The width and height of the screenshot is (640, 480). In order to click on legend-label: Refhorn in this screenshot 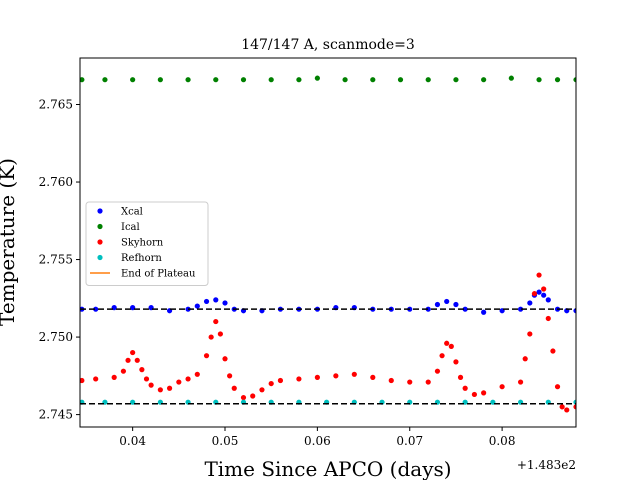, I will do `click(141, 258)`.